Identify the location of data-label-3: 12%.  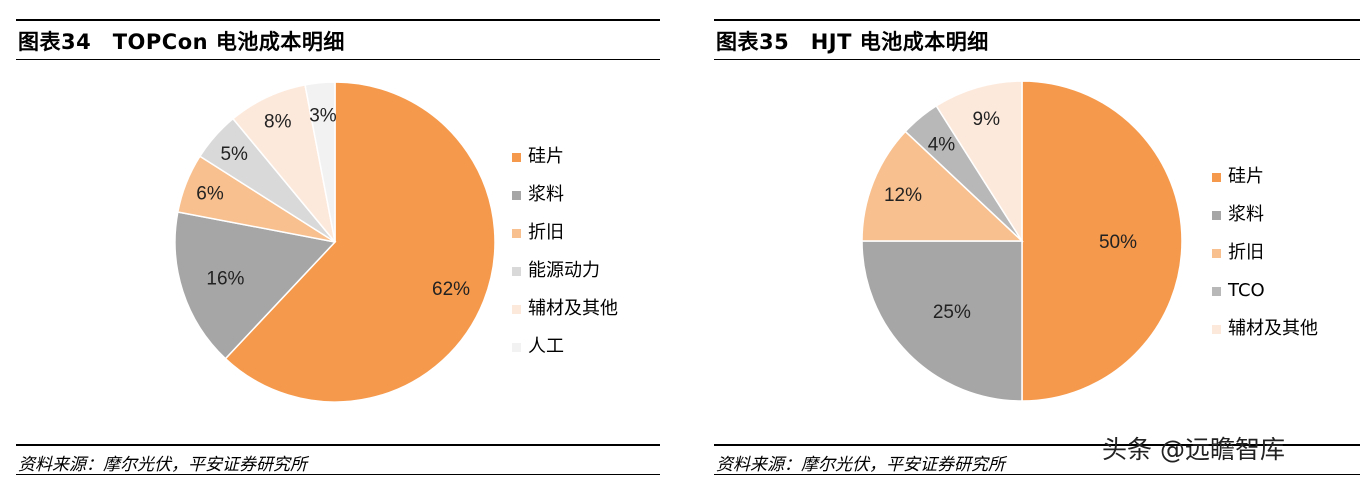
(903, 195).